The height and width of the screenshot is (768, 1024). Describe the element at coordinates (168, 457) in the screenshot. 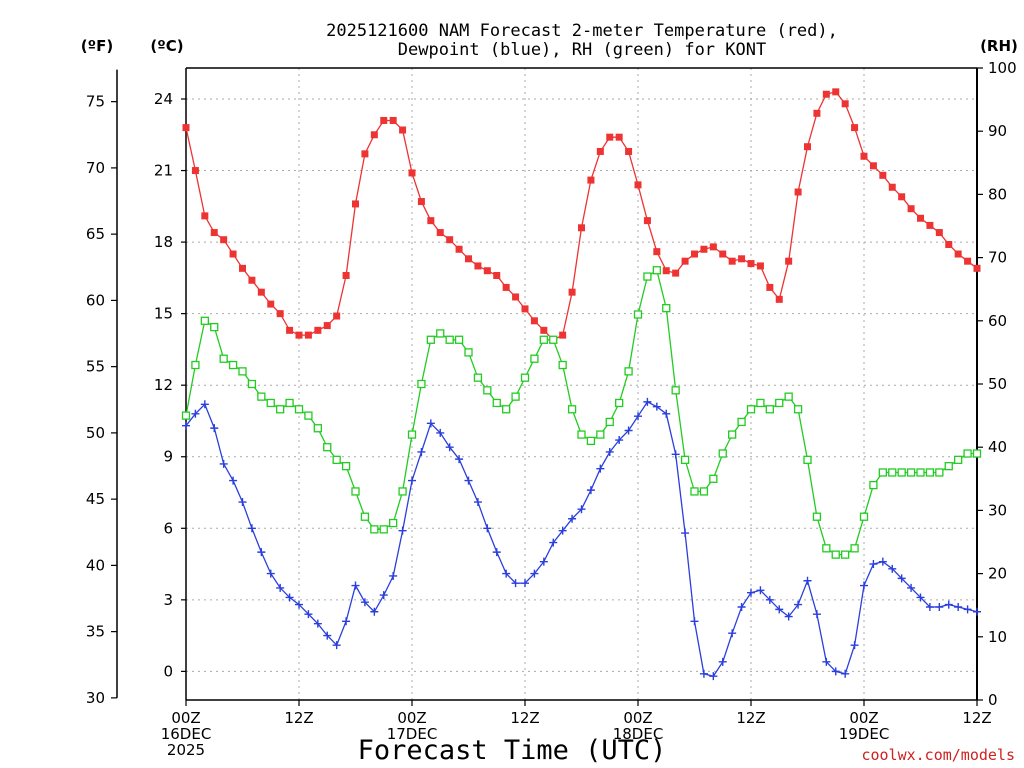

I see `celsius-tick-label: 9` at that location.